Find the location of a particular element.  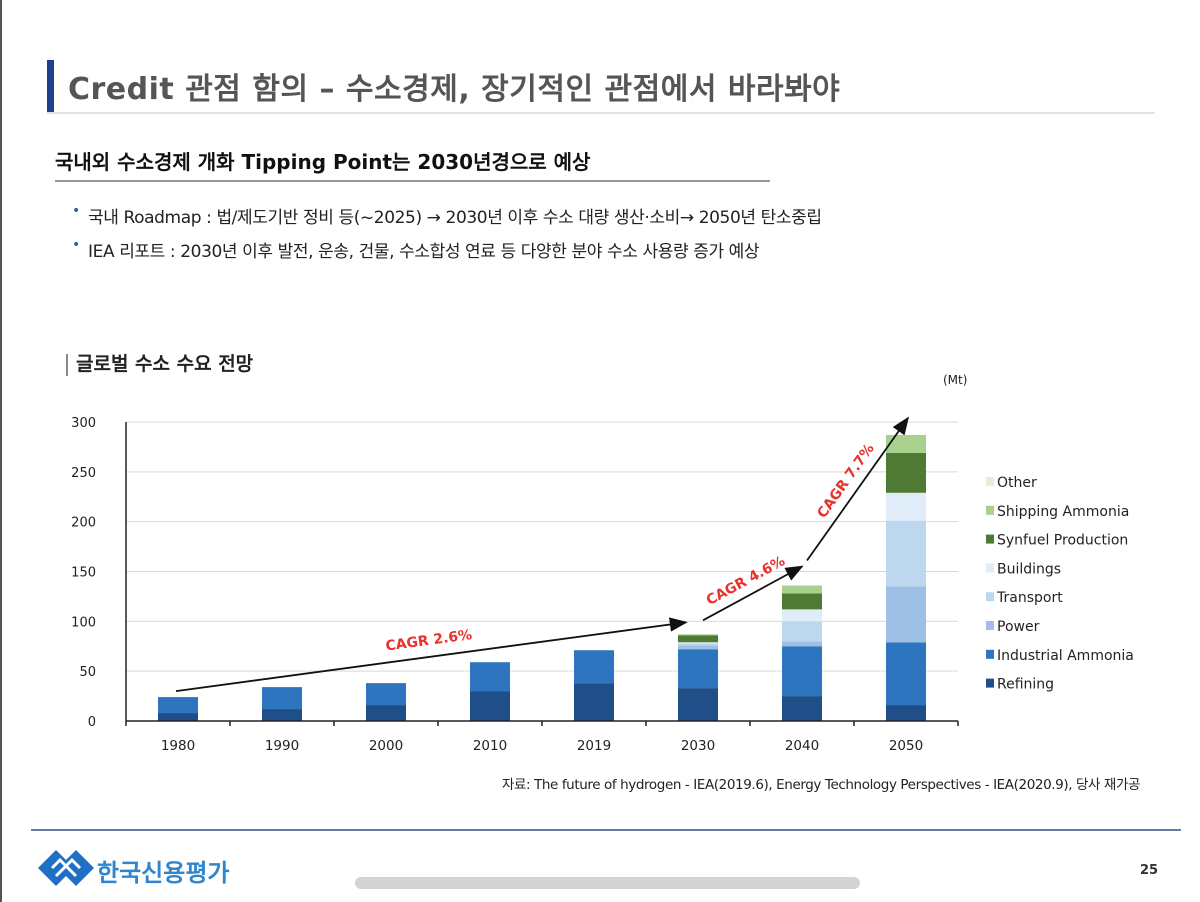

chart-unit: (Mt) is located at coordinates (955, 380).